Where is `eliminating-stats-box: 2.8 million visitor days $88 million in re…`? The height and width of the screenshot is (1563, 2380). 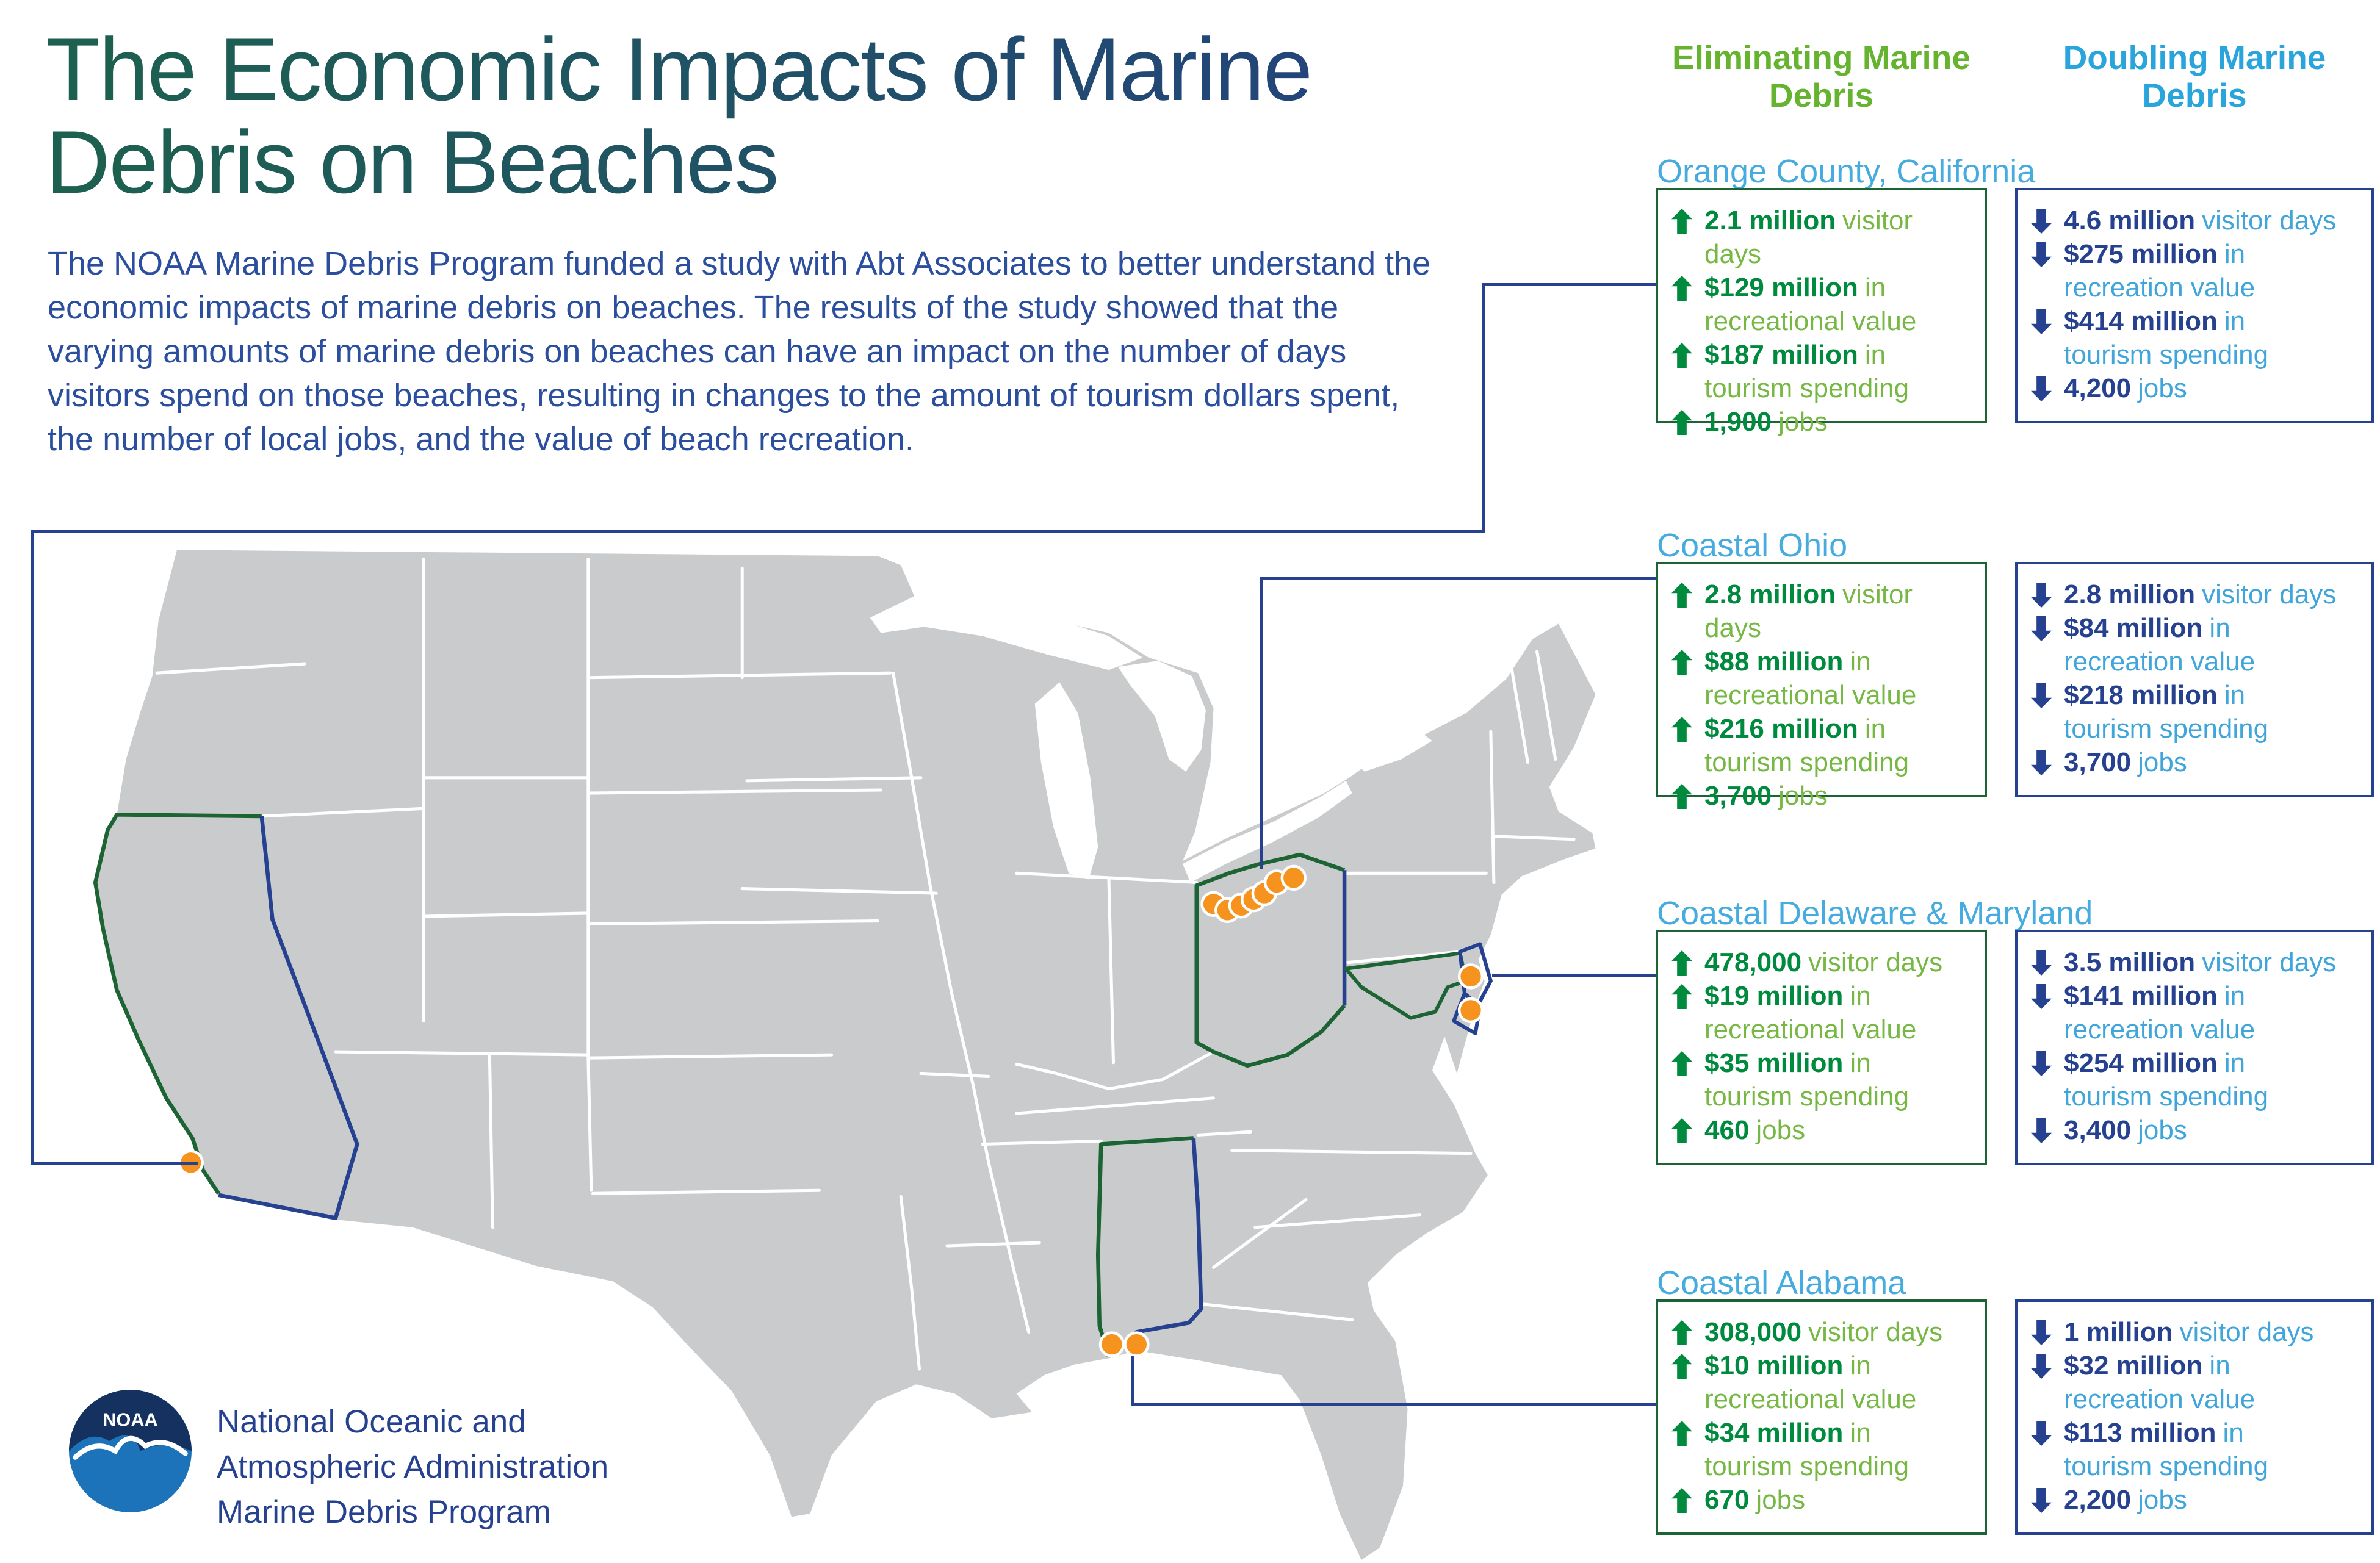 eliminating-stats-box: 2.8 million visitor days $88 million in re… is located at coordinates (1821, 686).